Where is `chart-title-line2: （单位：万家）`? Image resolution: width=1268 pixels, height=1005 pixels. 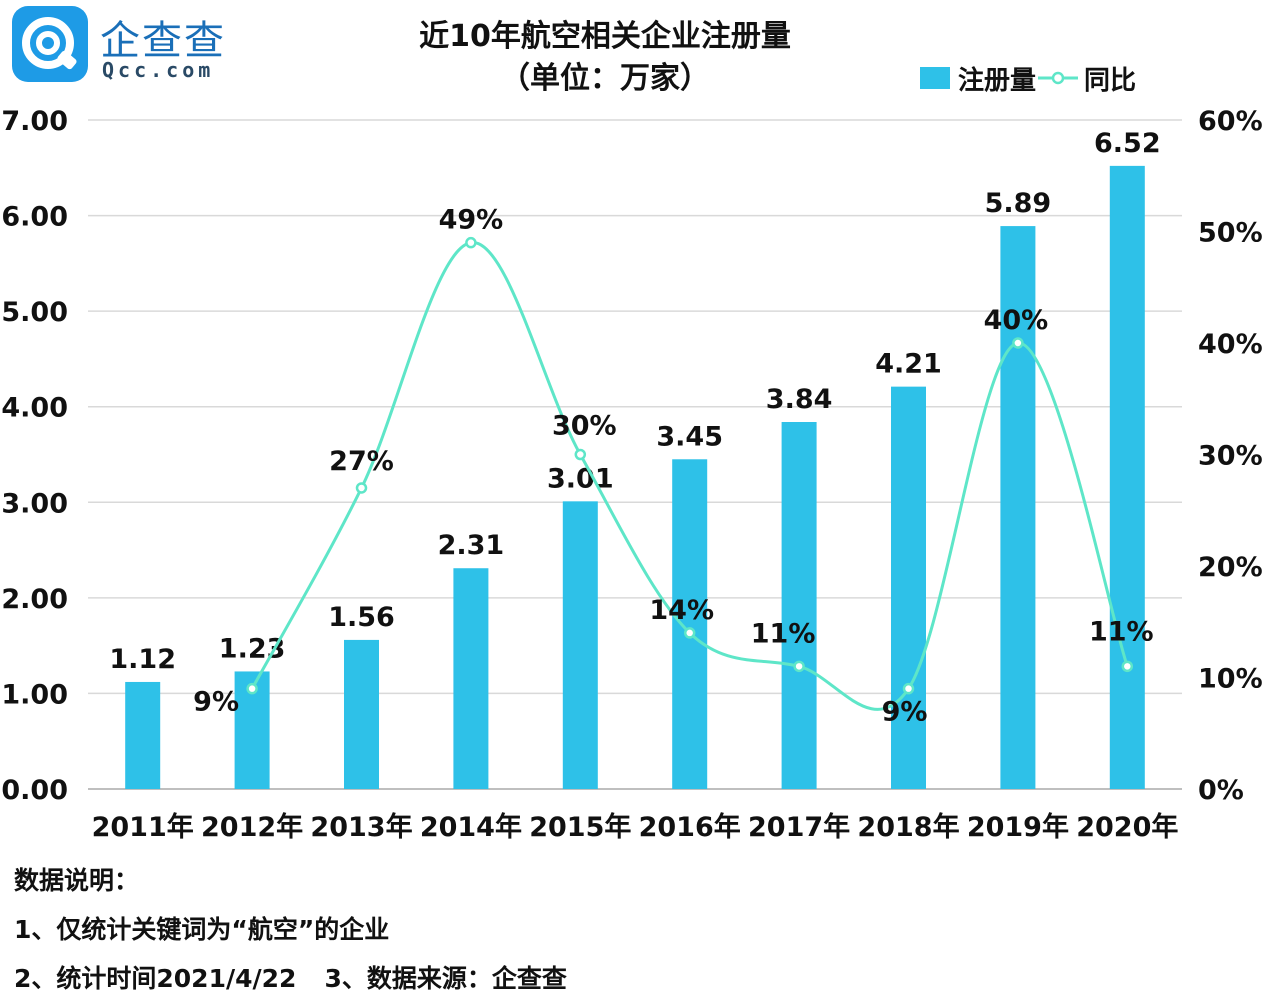 chart-title-line2: （单位：万家） is located at coordinates (605, 78).